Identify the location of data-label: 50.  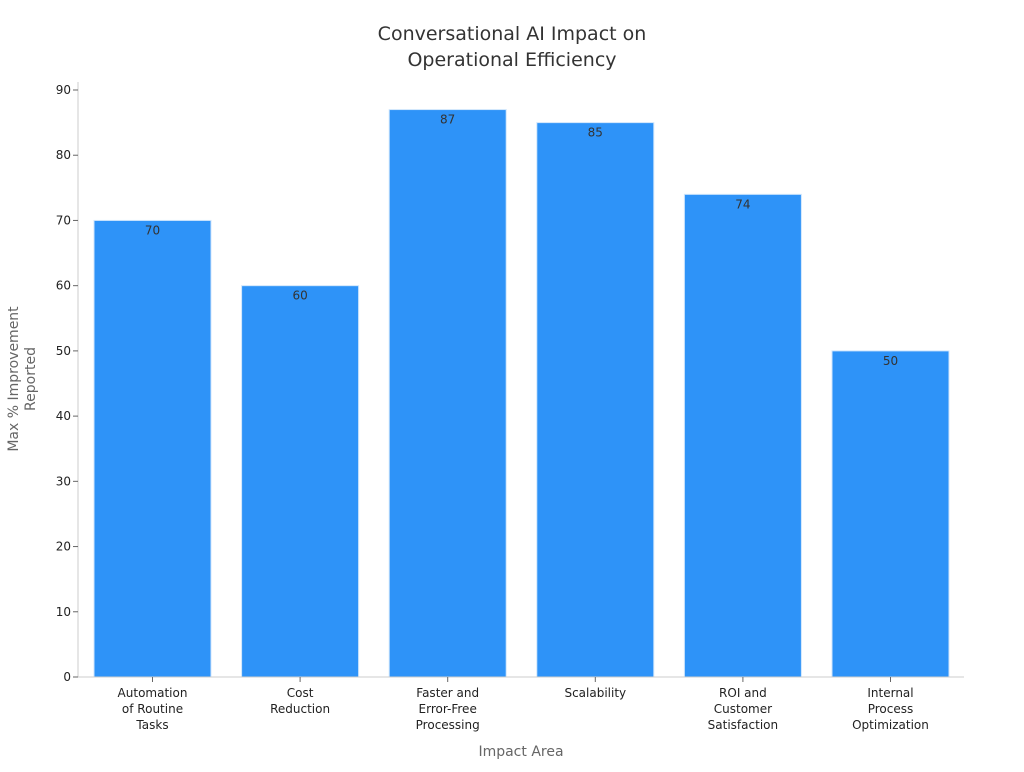
(890, 361).